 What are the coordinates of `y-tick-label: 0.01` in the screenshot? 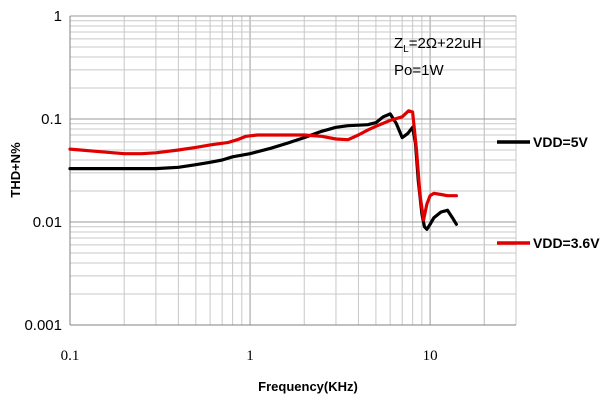 It's located at (47, 222).